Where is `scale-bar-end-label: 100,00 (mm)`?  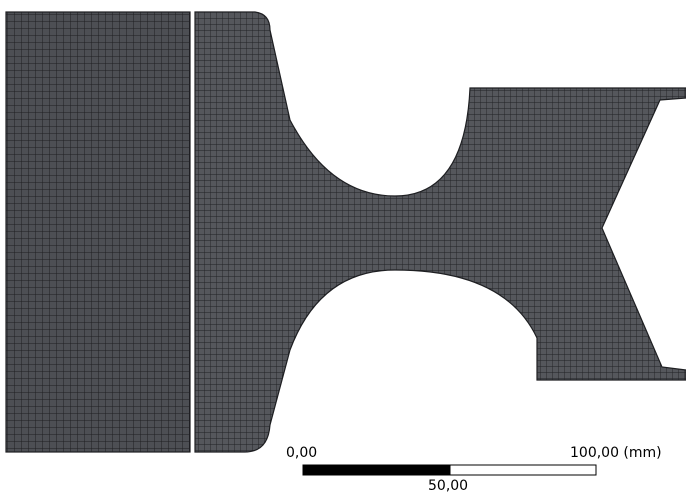 scale-bar-end-label: 100,00 (mm) is located at coordinates (616, 453).